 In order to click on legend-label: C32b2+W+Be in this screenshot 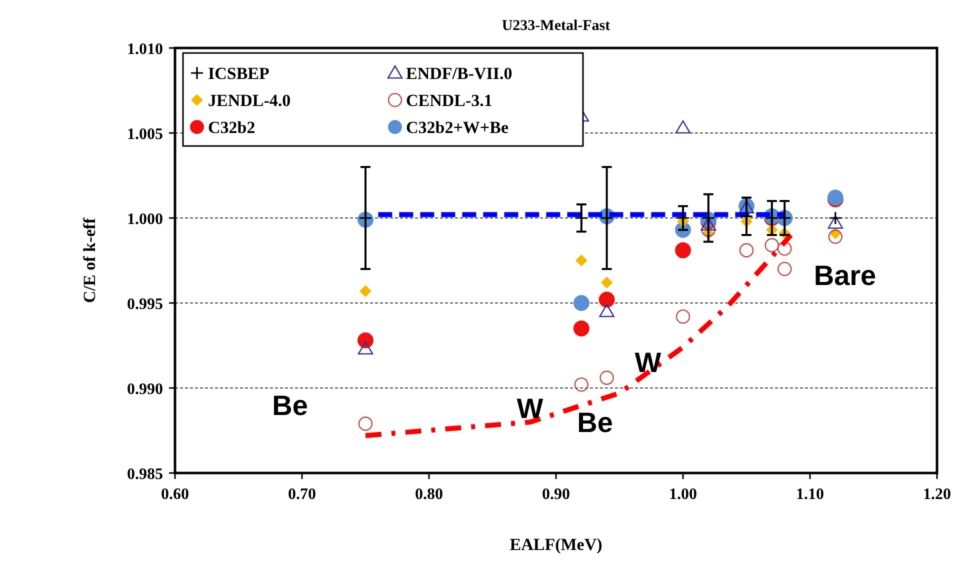, I will do `click(457, 127)`.